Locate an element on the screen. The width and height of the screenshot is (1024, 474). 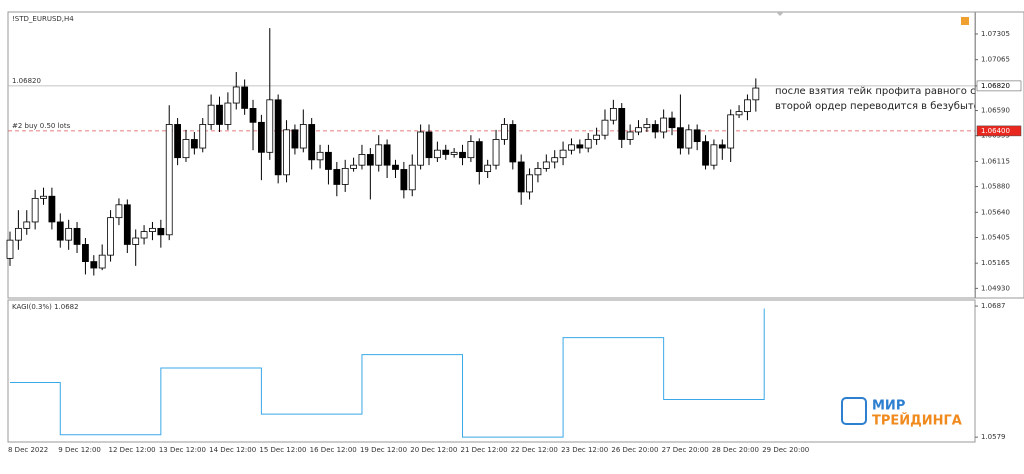
x-tick-label: 20 Dec 12:00 is located at coordinates (433, 450).